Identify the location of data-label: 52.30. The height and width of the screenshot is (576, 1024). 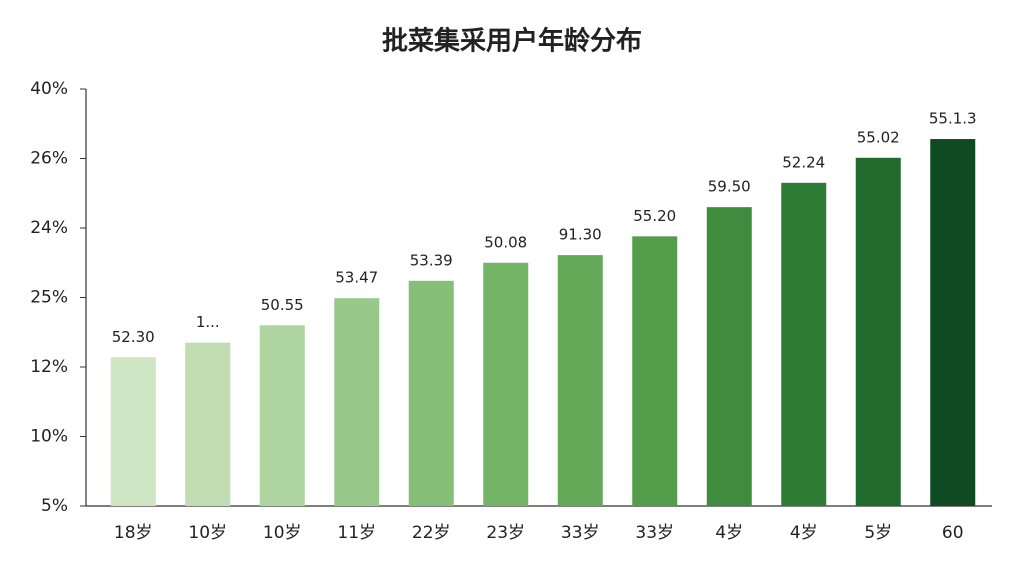
(133, 337).